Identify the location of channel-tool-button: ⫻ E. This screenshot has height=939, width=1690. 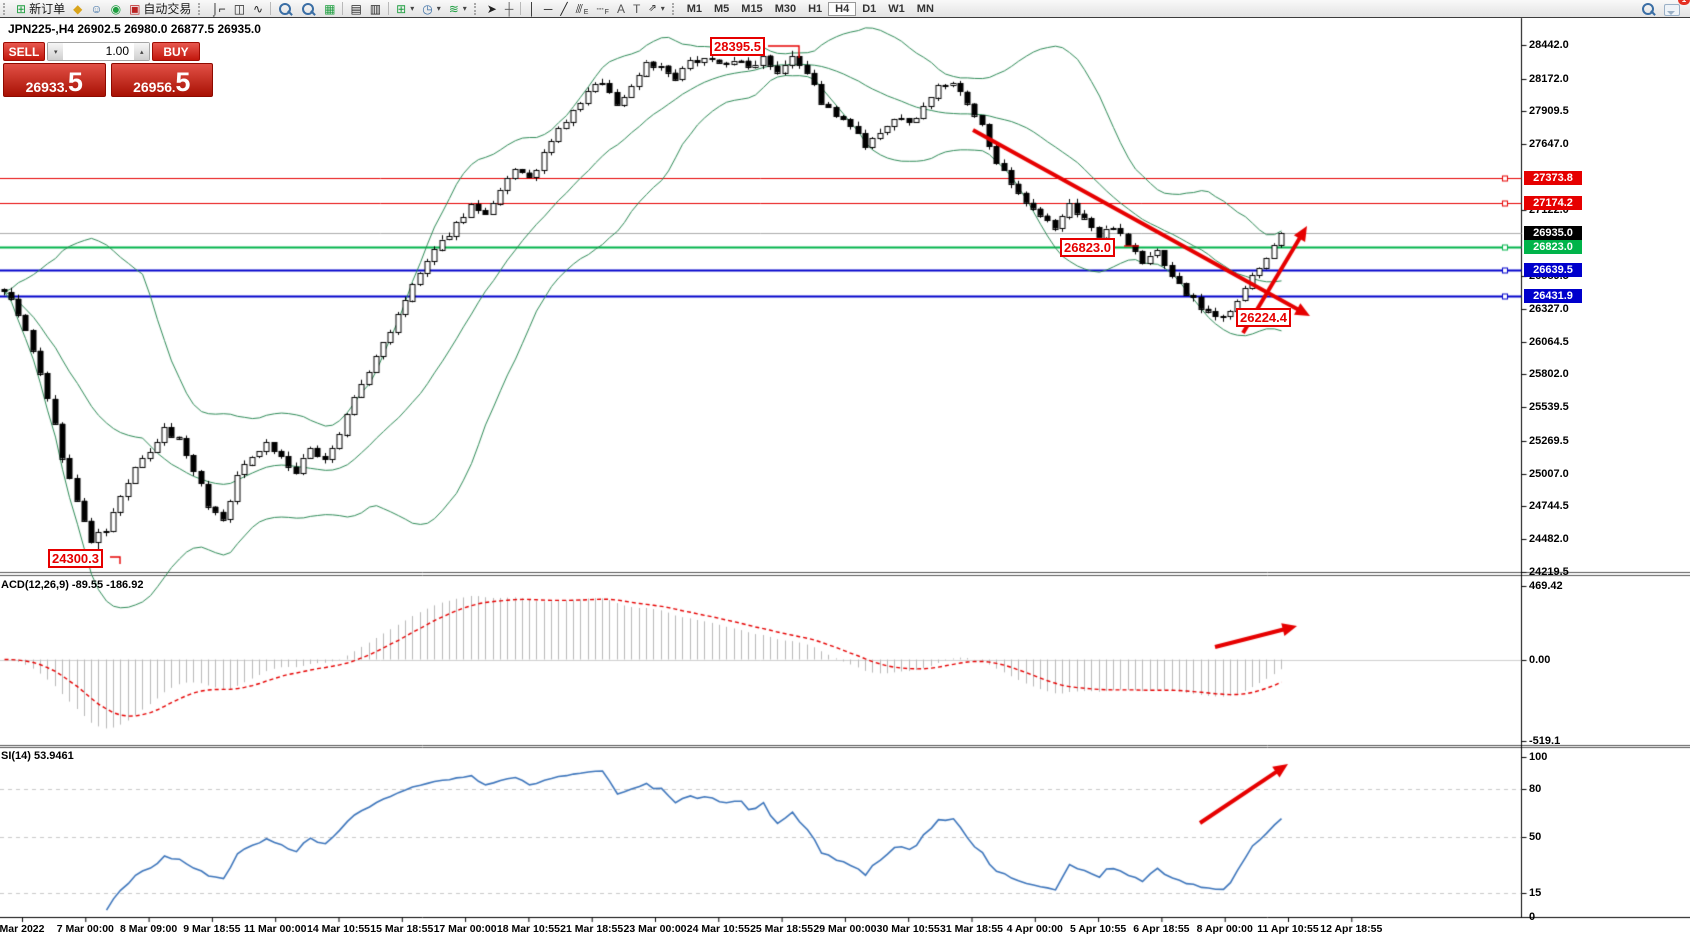
(582, 9).